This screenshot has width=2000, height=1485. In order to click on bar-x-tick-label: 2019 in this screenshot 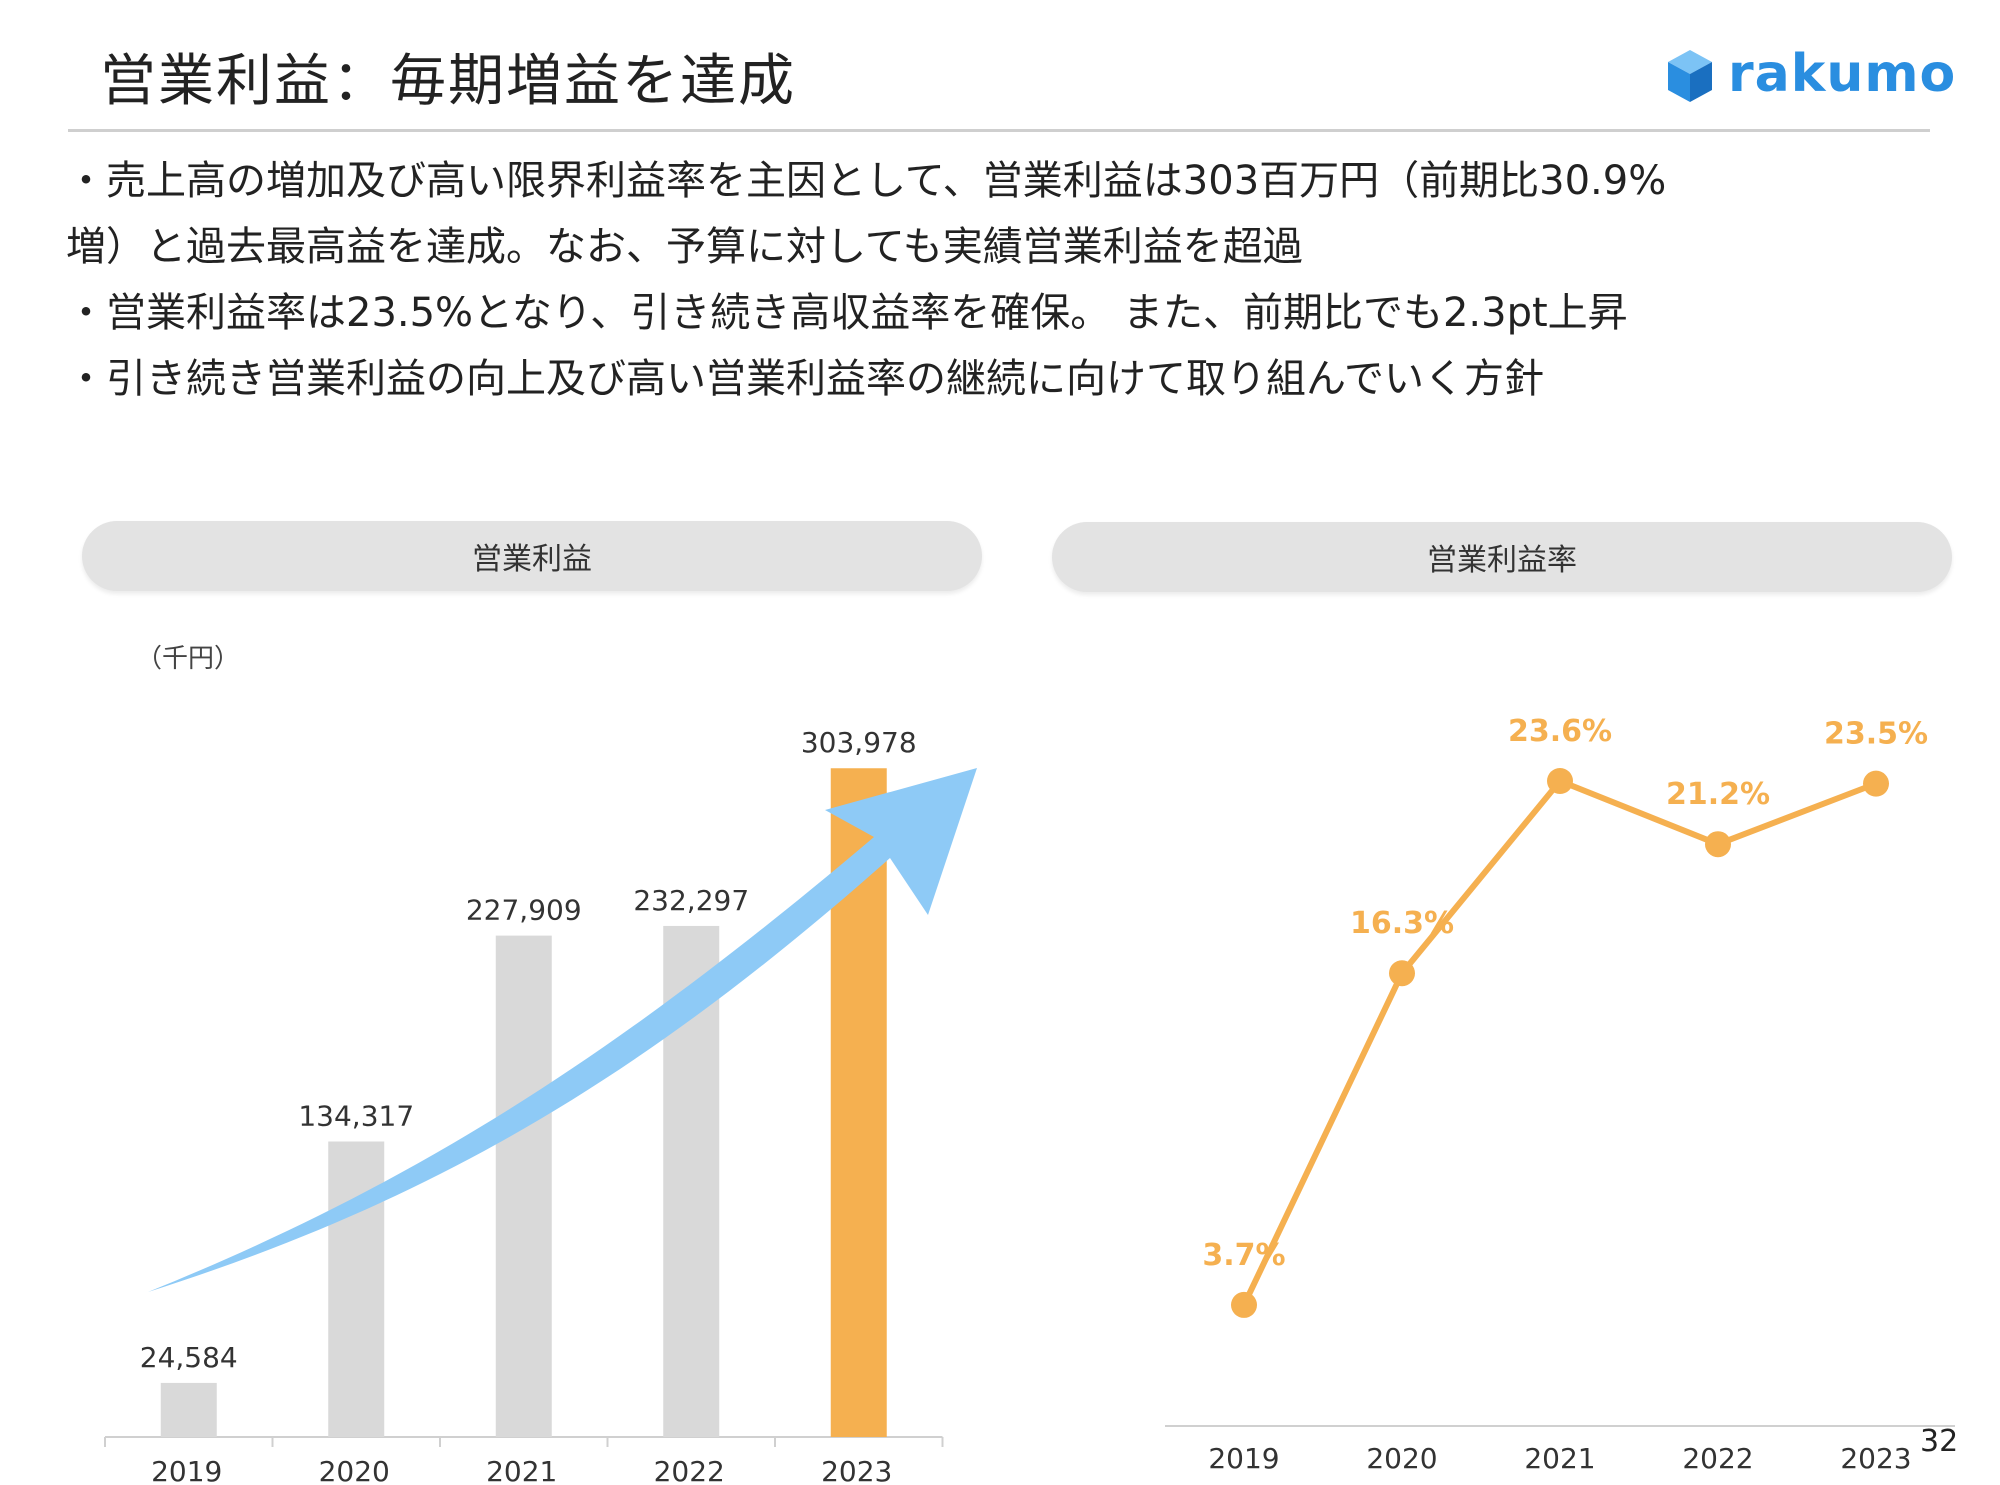, I will do `click(186, 1470)`.